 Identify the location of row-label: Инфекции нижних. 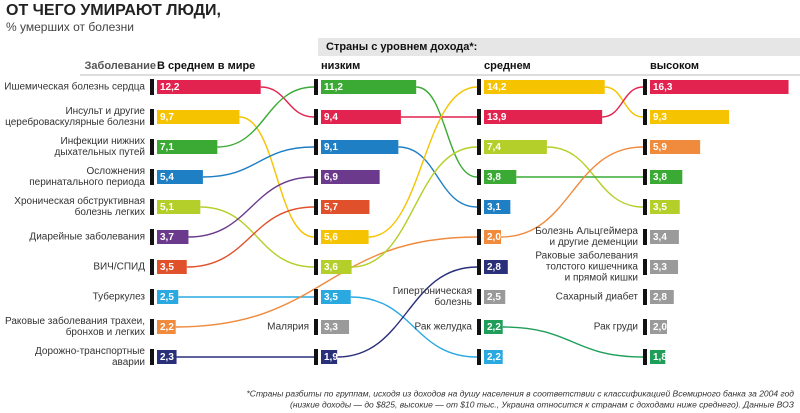
(103, 141).